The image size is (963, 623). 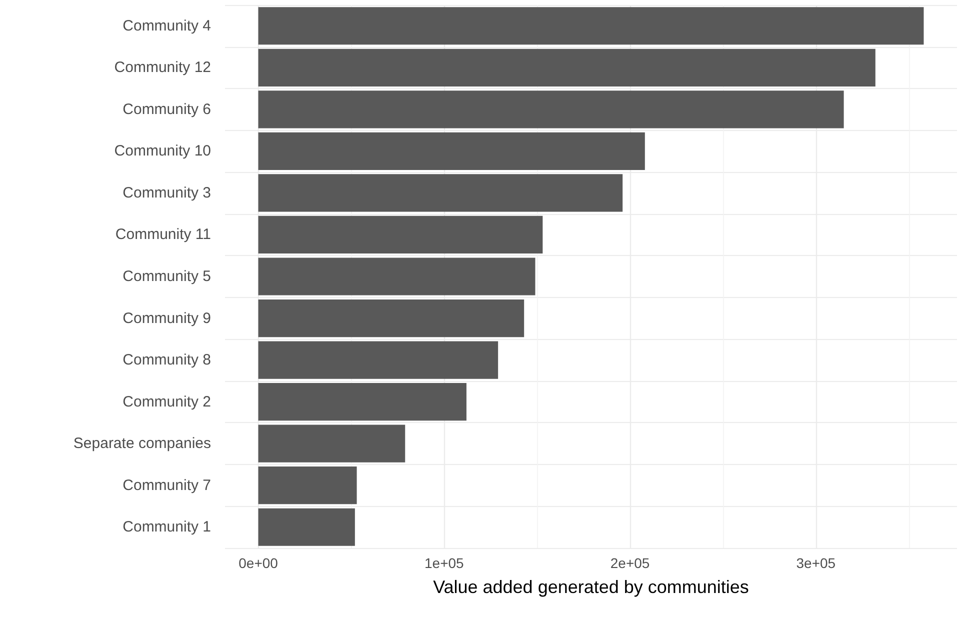 I want to click on x-tick-label: 3e+05, so click(x=816, y=563).